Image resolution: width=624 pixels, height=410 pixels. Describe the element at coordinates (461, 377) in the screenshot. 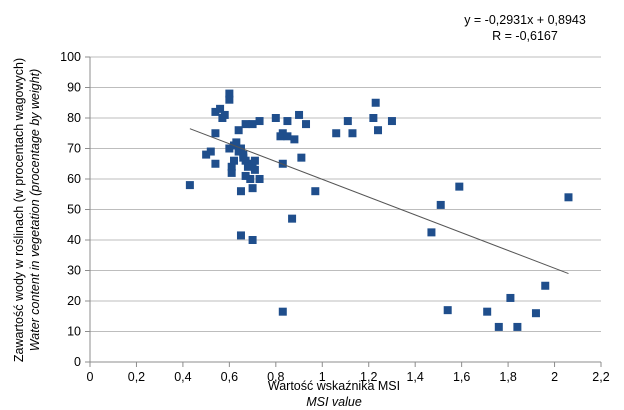

I see `x-tick-label: 1,6` at that location.